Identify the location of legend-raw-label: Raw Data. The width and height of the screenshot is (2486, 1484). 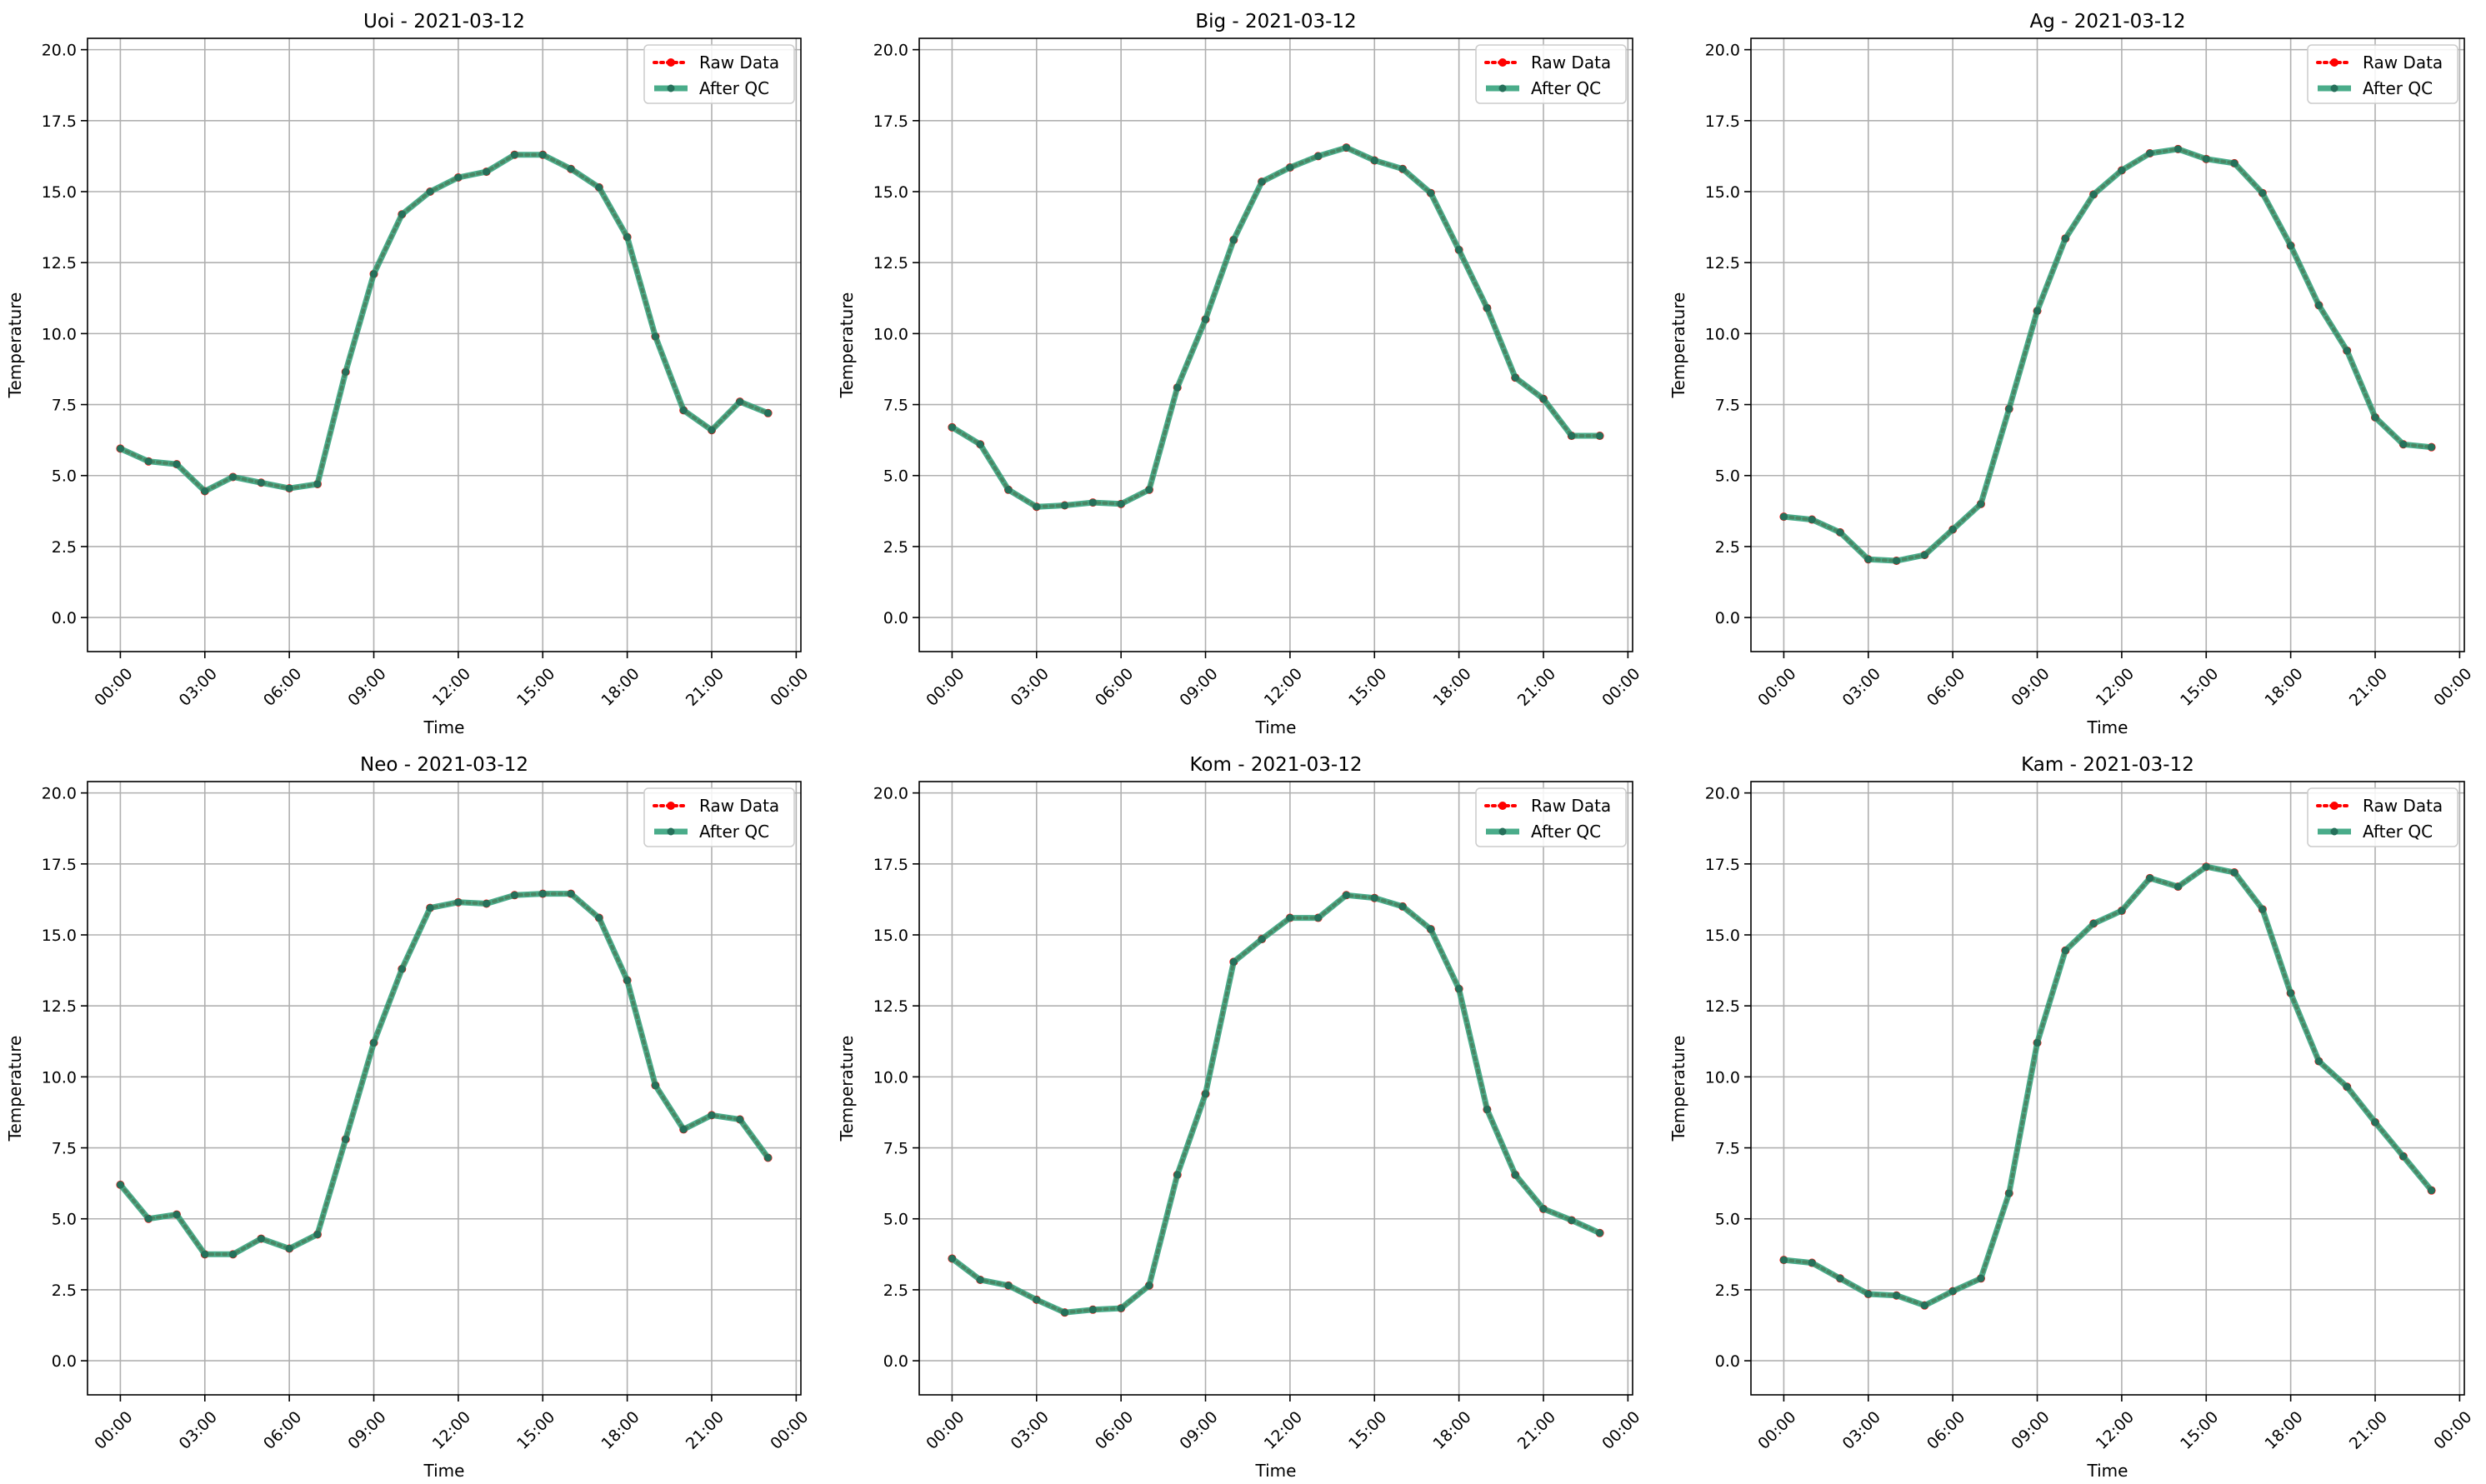
(739, 806).